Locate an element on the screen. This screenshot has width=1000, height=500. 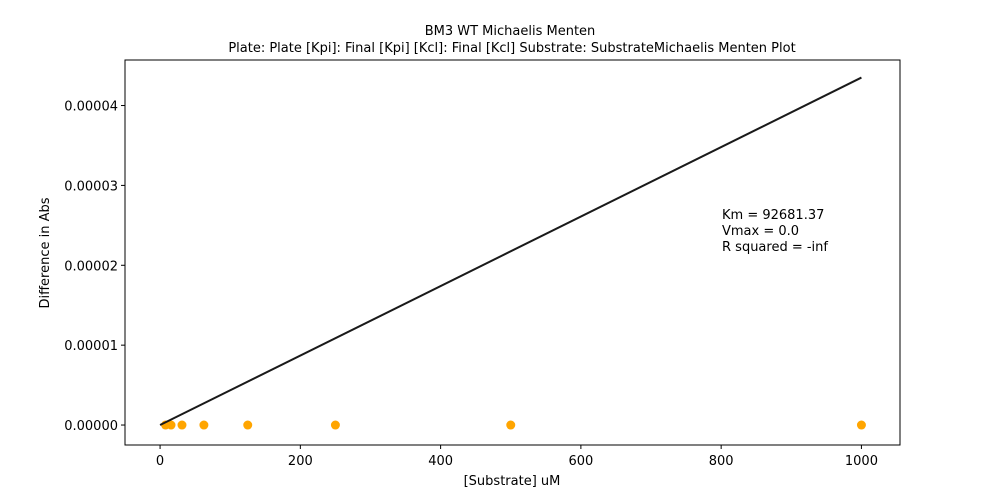
x-tick-label: 600 is located at coordinates (580, 461).